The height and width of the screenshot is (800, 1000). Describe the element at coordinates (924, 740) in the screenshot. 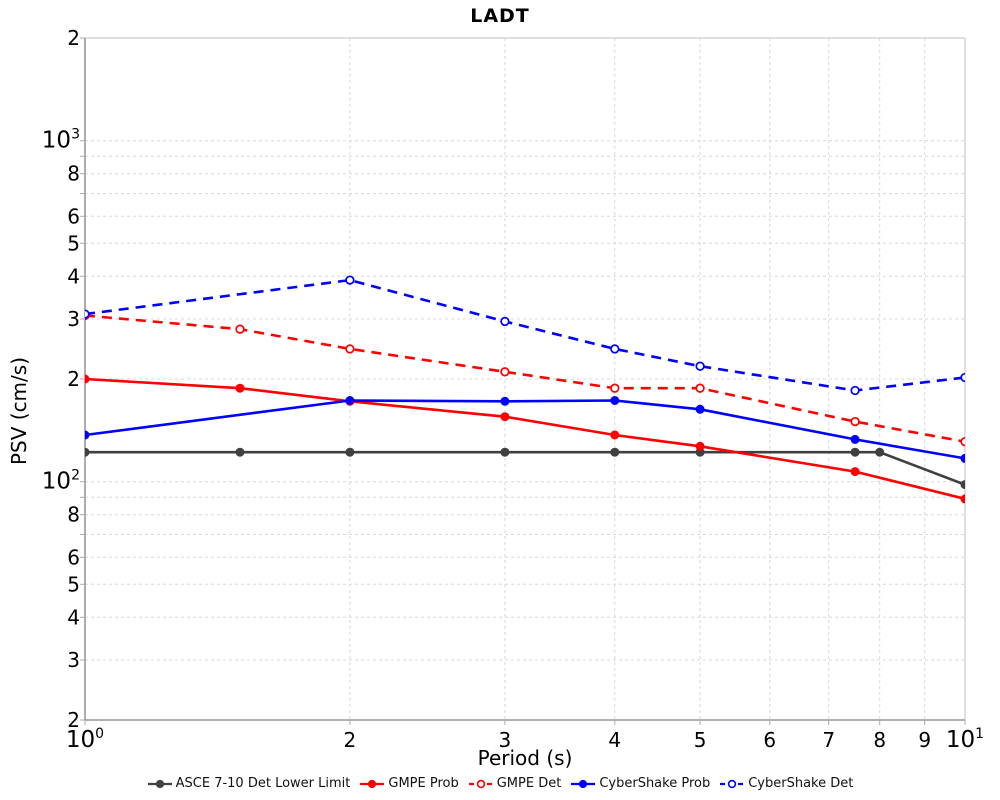

I see `x-tick-label-9: 9` at that location.